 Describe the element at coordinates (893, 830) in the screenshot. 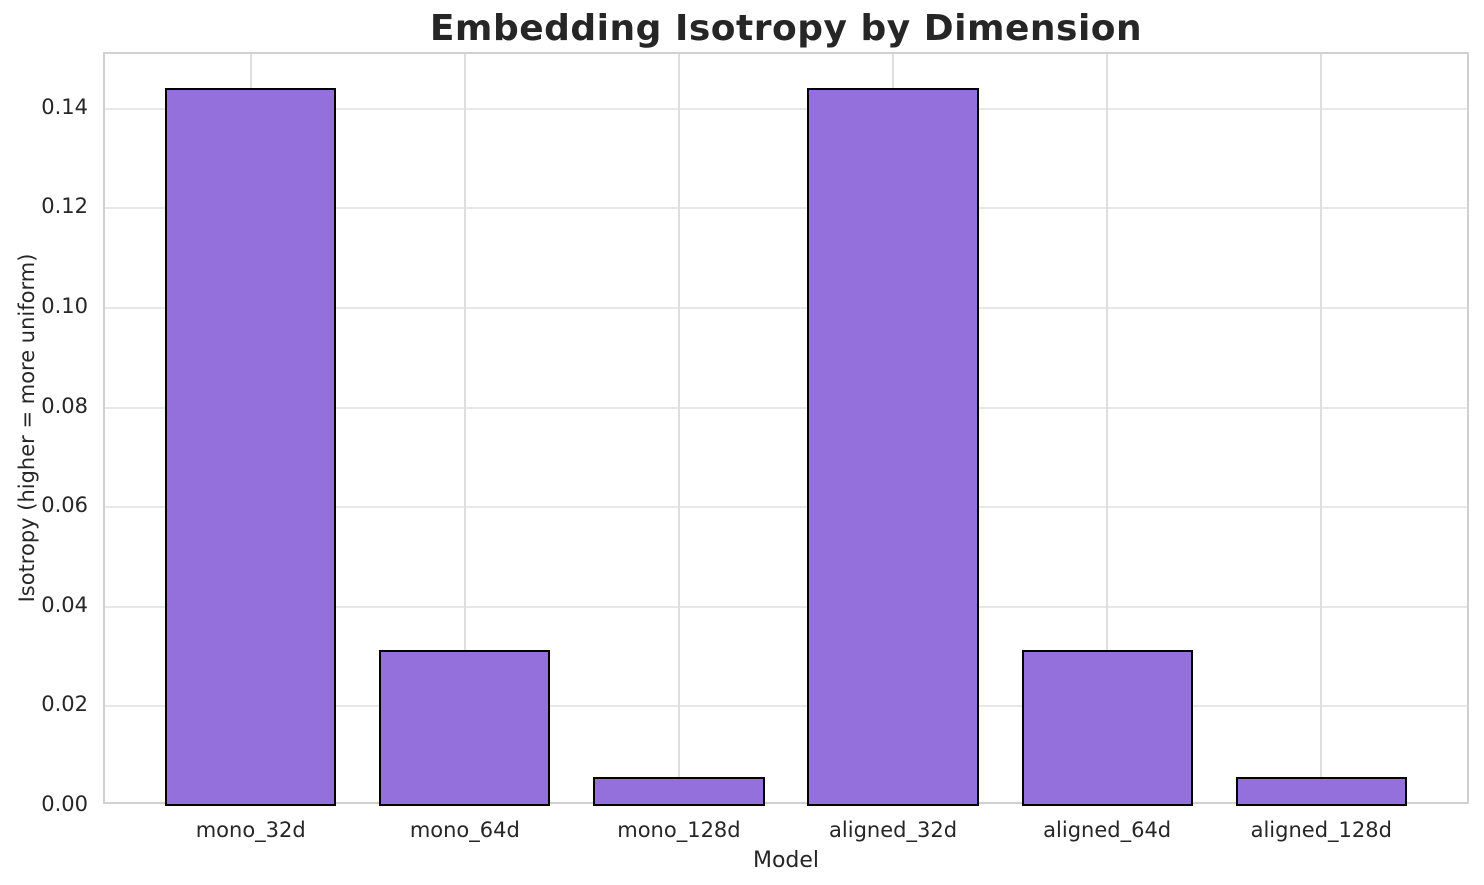

I see `x-tick-label-aligned_32d: aligned_32d` at that location.